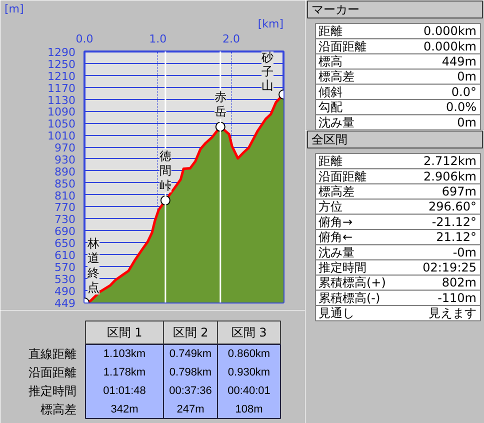 Image resolution: width=484 pixels, height=423 pixels. Describe the element at coordinates (124, 409) in the screenshot. I see `text: 342m` at that location.